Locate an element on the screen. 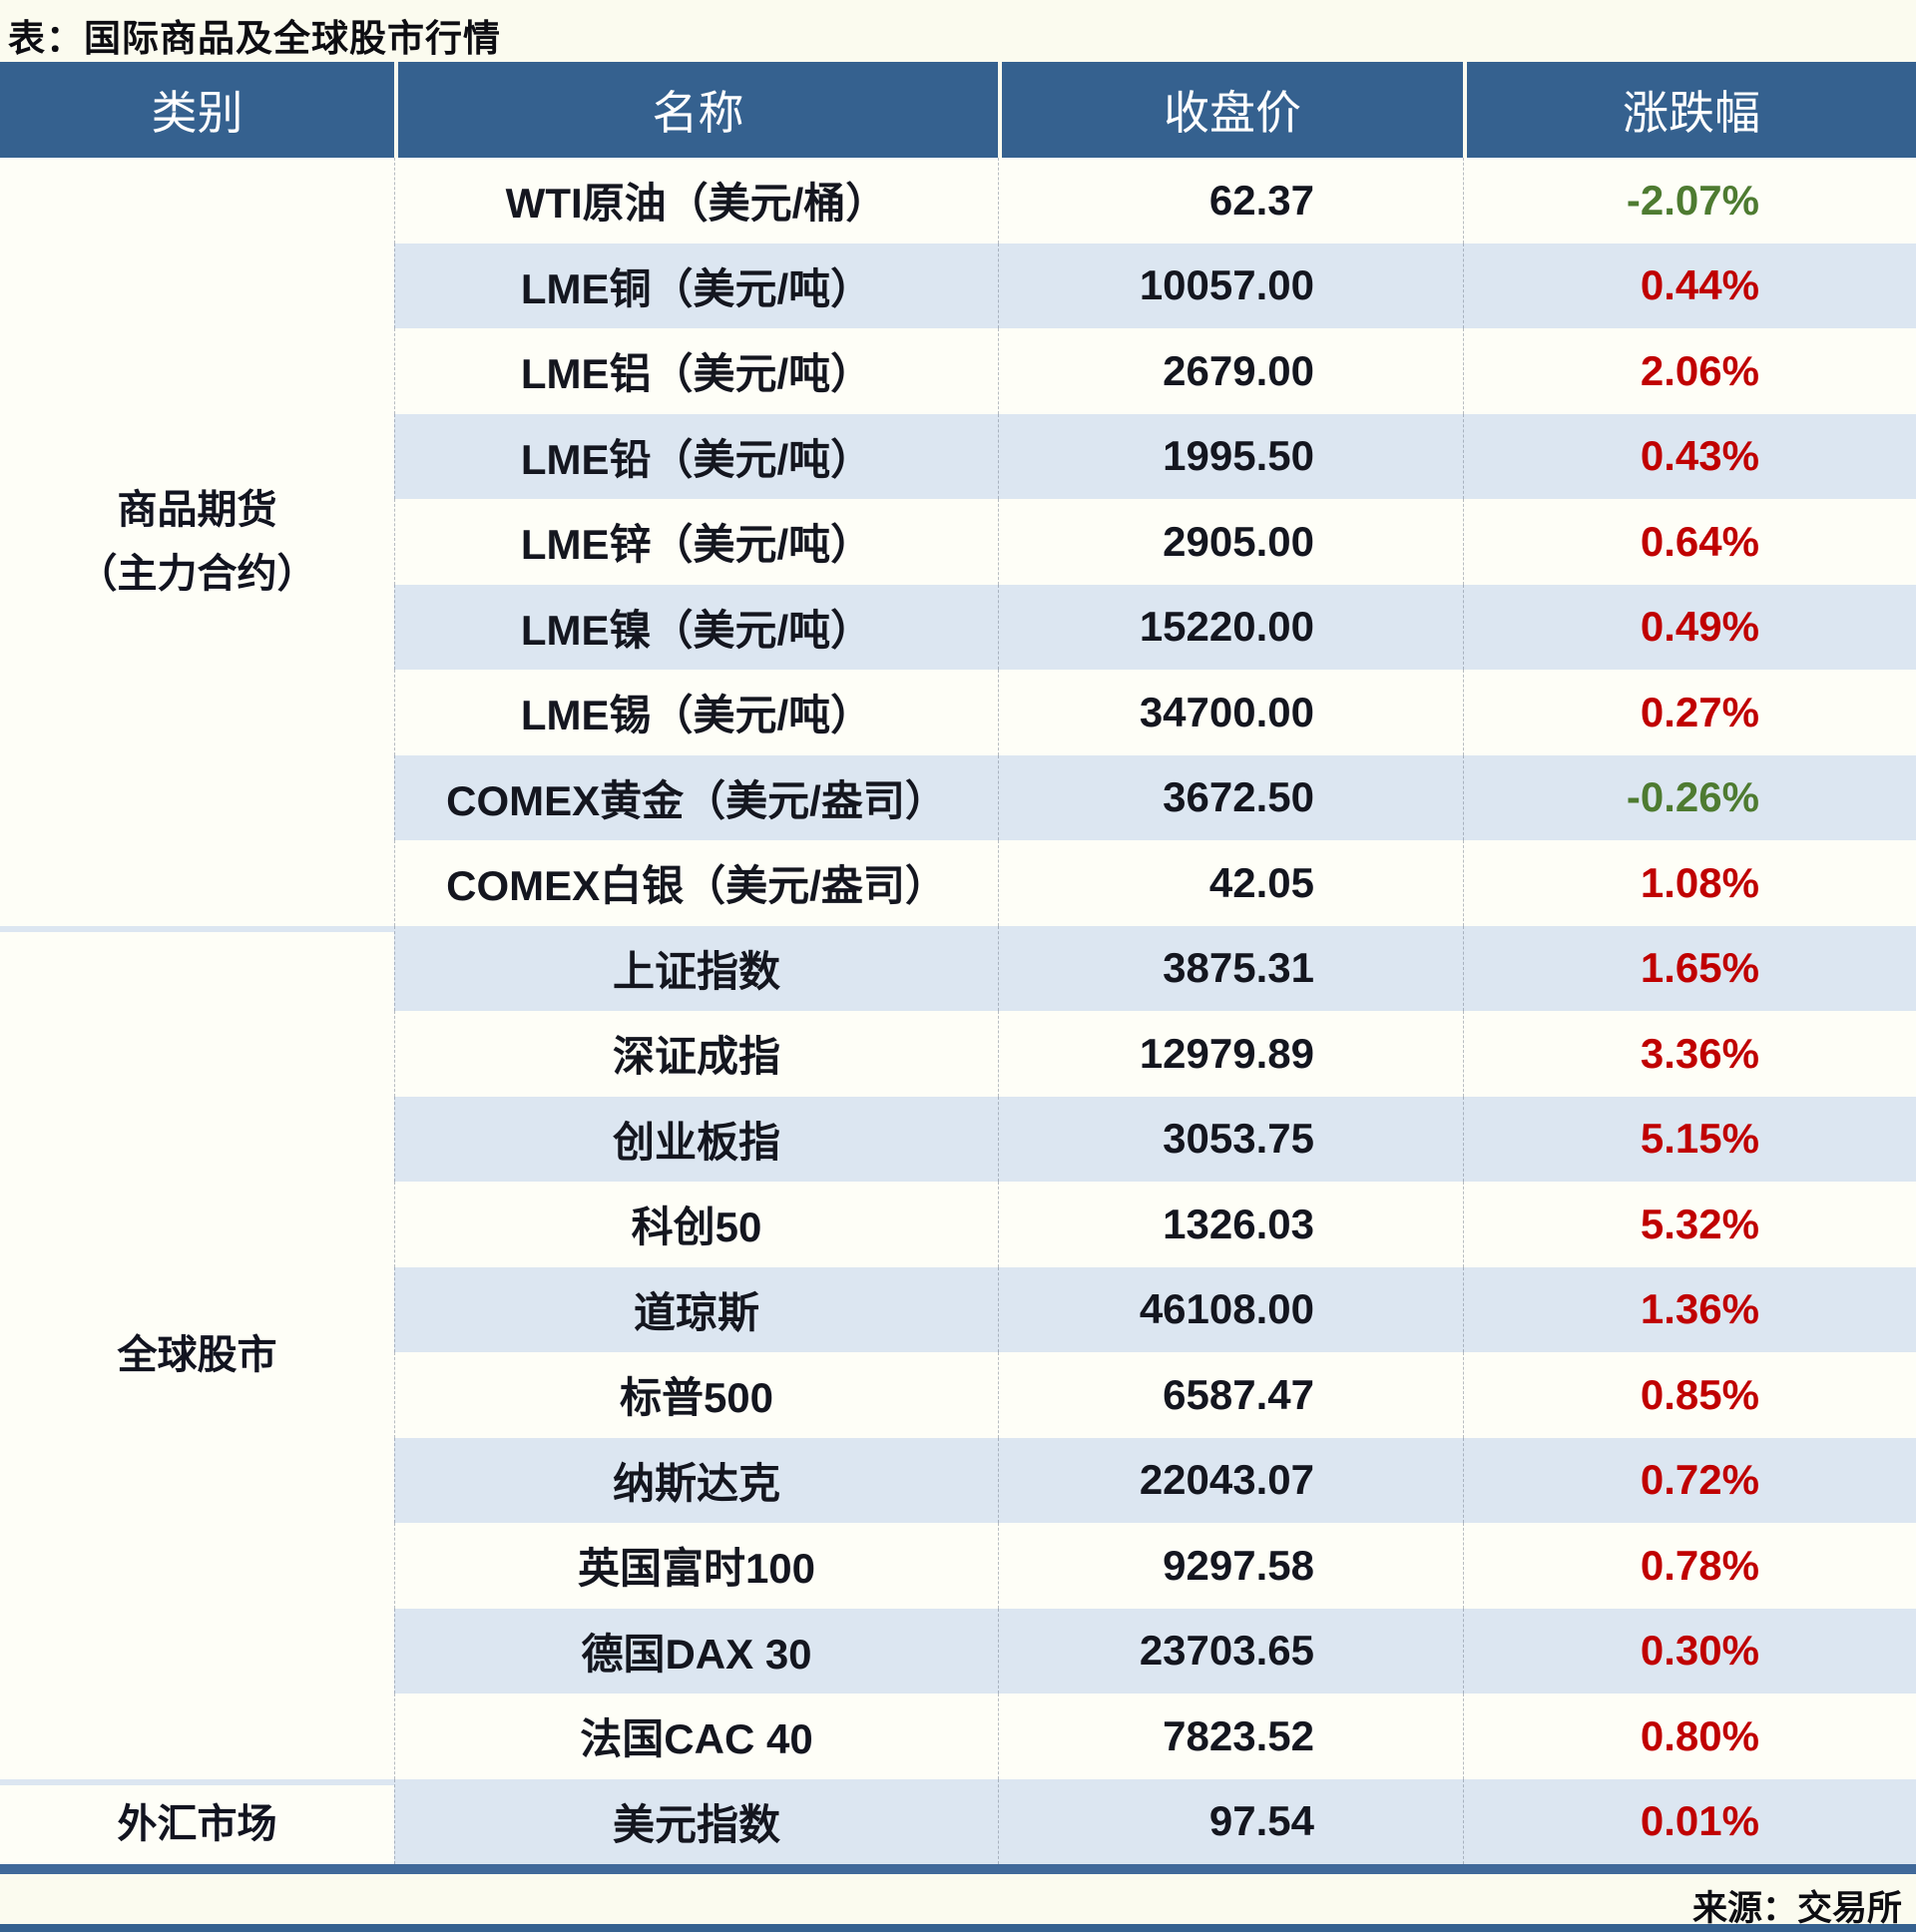  close-cell: 97.54 is located at coordinates (1230, 1821).